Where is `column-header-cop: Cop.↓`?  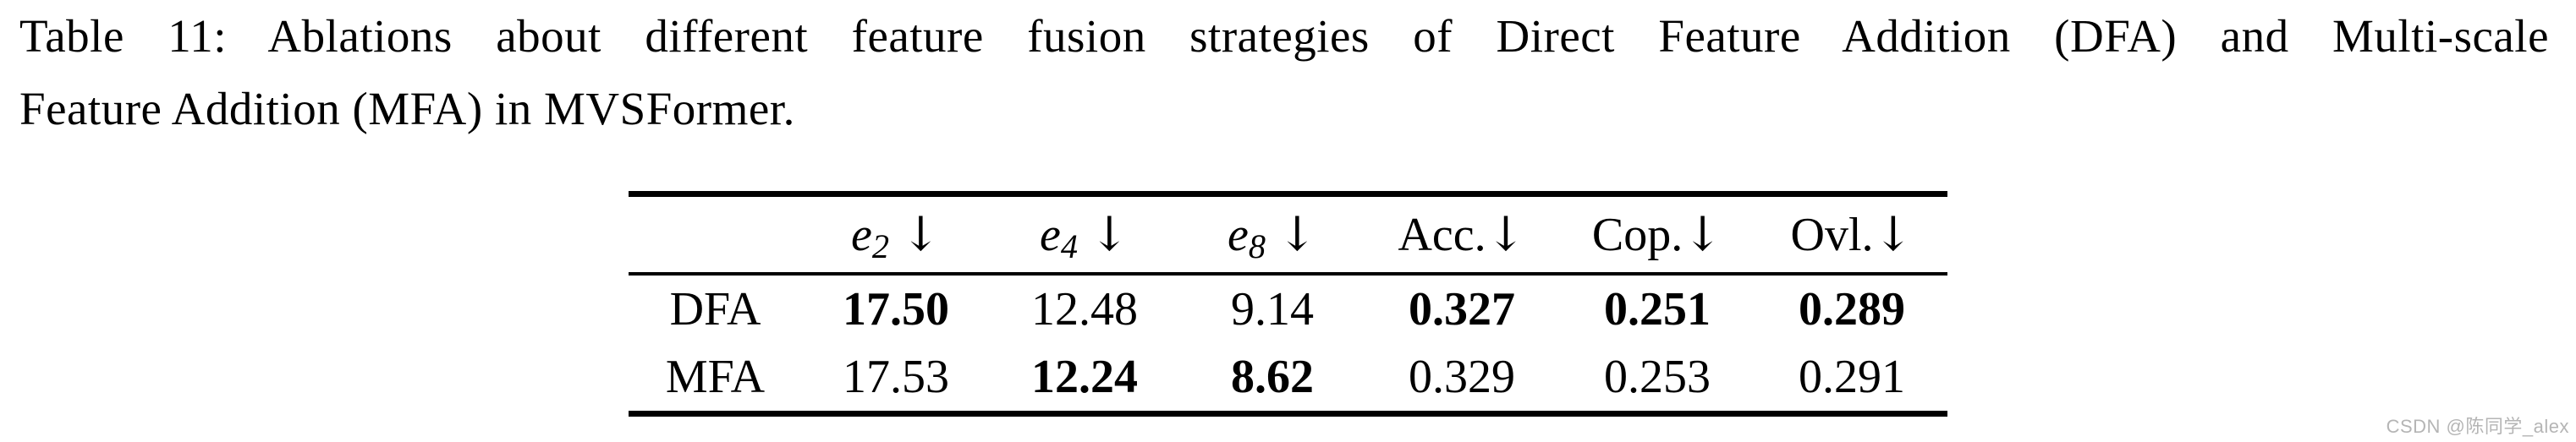 column-header-cop: Cop.↓ is located at coordinates (1657, 234).